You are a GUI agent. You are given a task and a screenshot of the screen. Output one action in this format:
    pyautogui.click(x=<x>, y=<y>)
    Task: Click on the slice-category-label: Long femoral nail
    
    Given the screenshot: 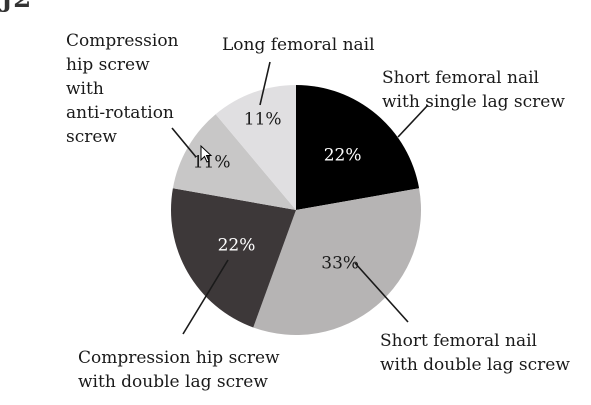 What is the action you would take?
    pyautogui.click(x=298, y=45)
    